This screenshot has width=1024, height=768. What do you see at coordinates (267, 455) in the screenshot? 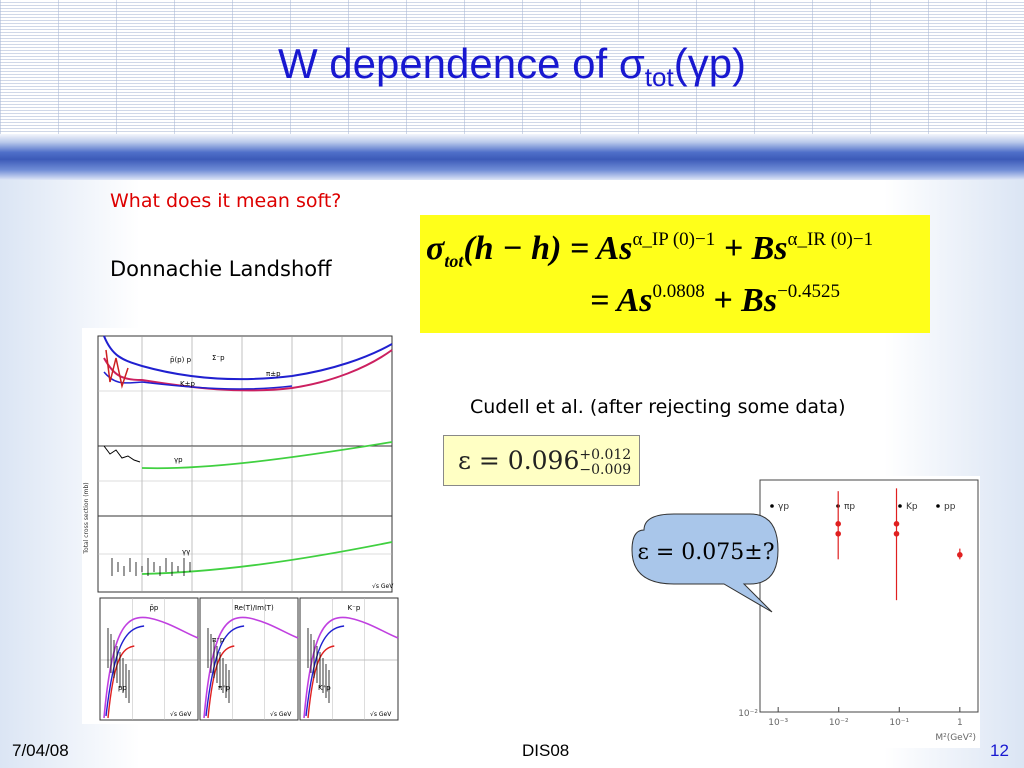
I see `curve-gamma-p` at bounding box center [267, 455].